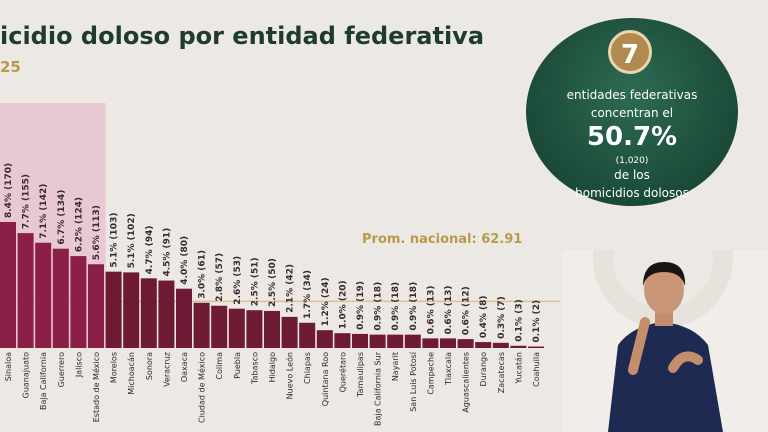 This screenshot has height=432, width=768. I want to click on data-label-26: 0.6% (12), so click(467, 310).